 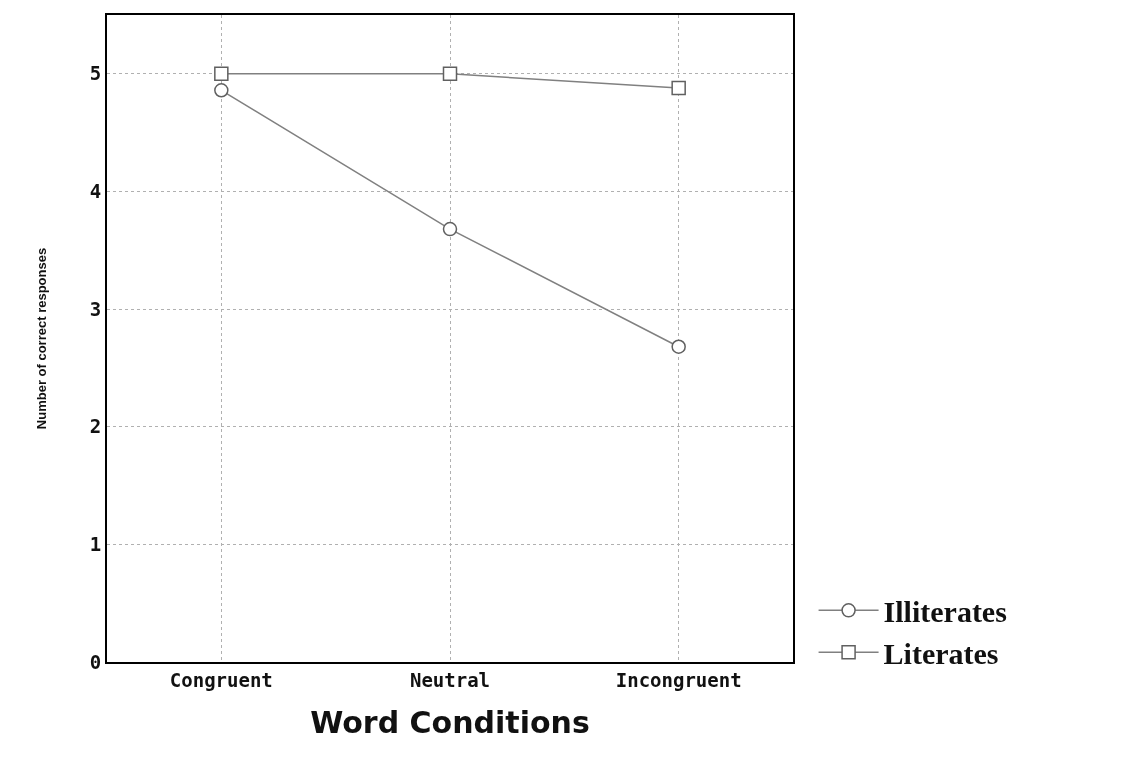 I want to click on x-tick-label: Neutral, so click(x=450, y=679).